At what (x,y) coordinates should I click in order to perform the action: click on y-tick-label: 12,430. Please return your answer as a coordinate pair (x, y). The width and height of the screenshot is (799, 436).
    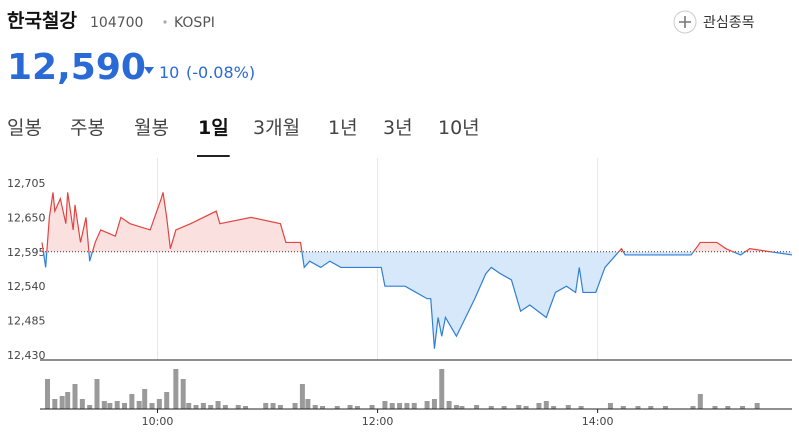
    Looking at the image, I should click on (26, 355).